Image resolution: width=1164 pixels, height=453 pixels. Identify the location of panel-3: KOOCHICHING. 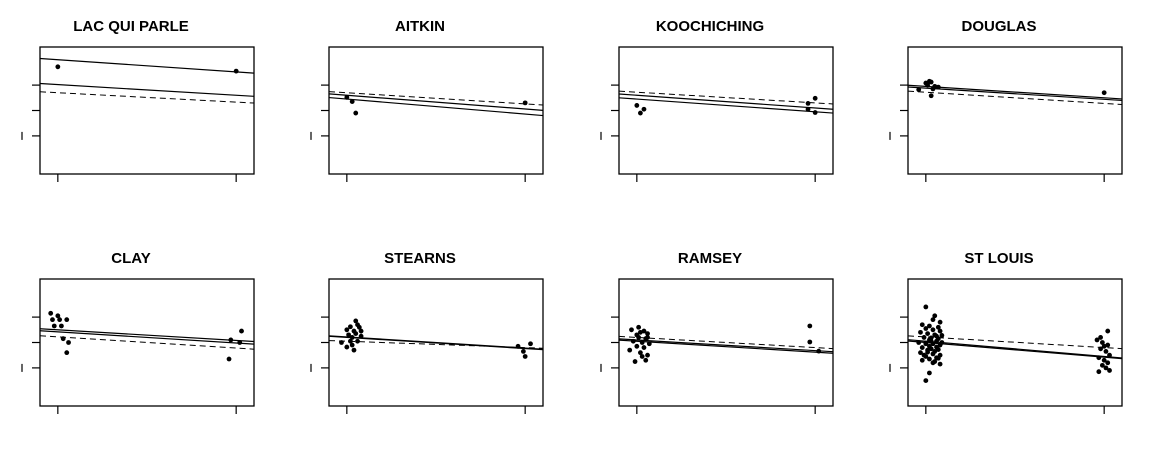
(717, 100).